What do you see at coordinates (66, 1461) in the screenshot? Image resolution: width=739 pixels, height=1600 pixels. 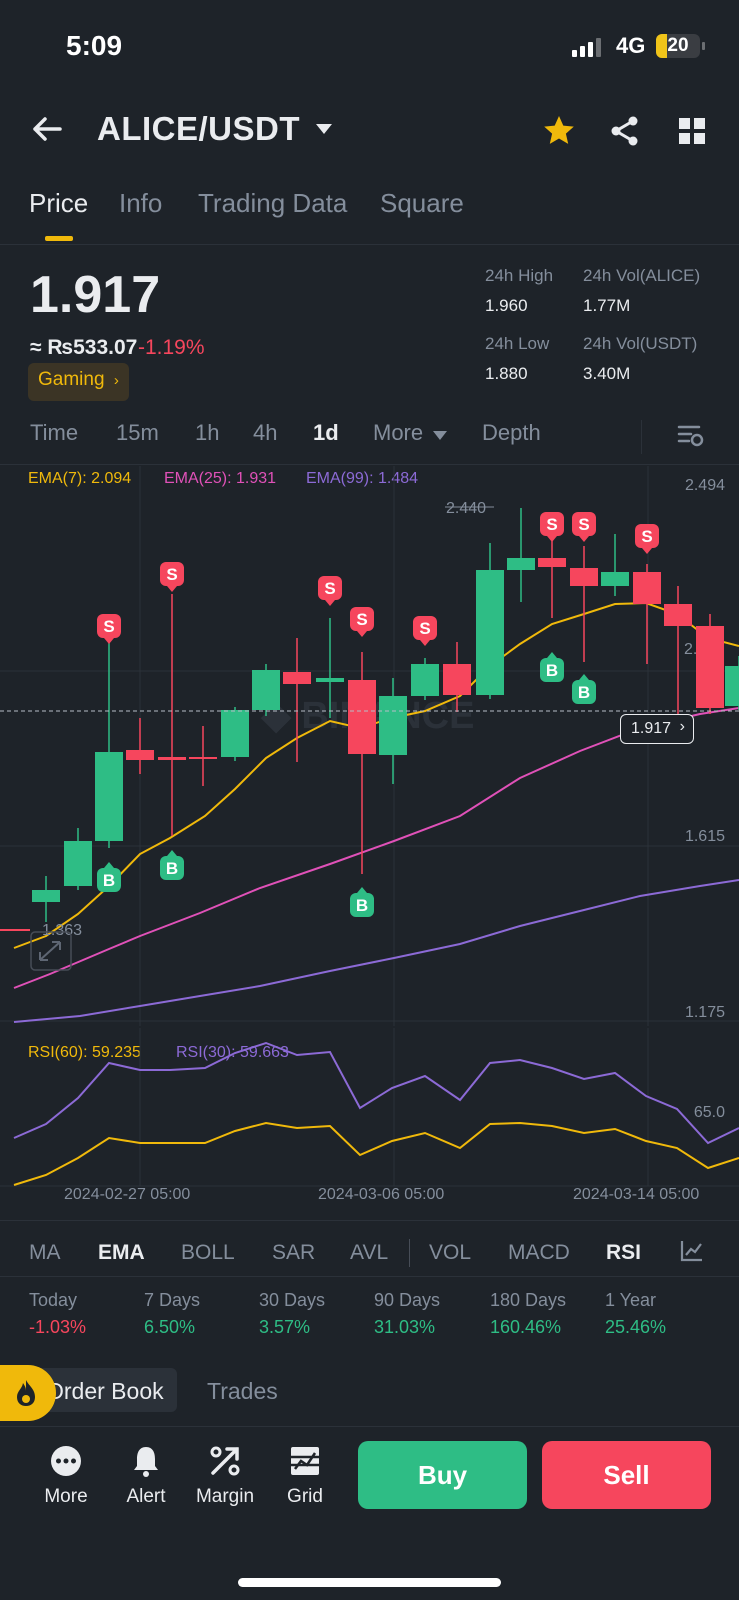 I see `more-icon` at bounding box center [66, 1461].